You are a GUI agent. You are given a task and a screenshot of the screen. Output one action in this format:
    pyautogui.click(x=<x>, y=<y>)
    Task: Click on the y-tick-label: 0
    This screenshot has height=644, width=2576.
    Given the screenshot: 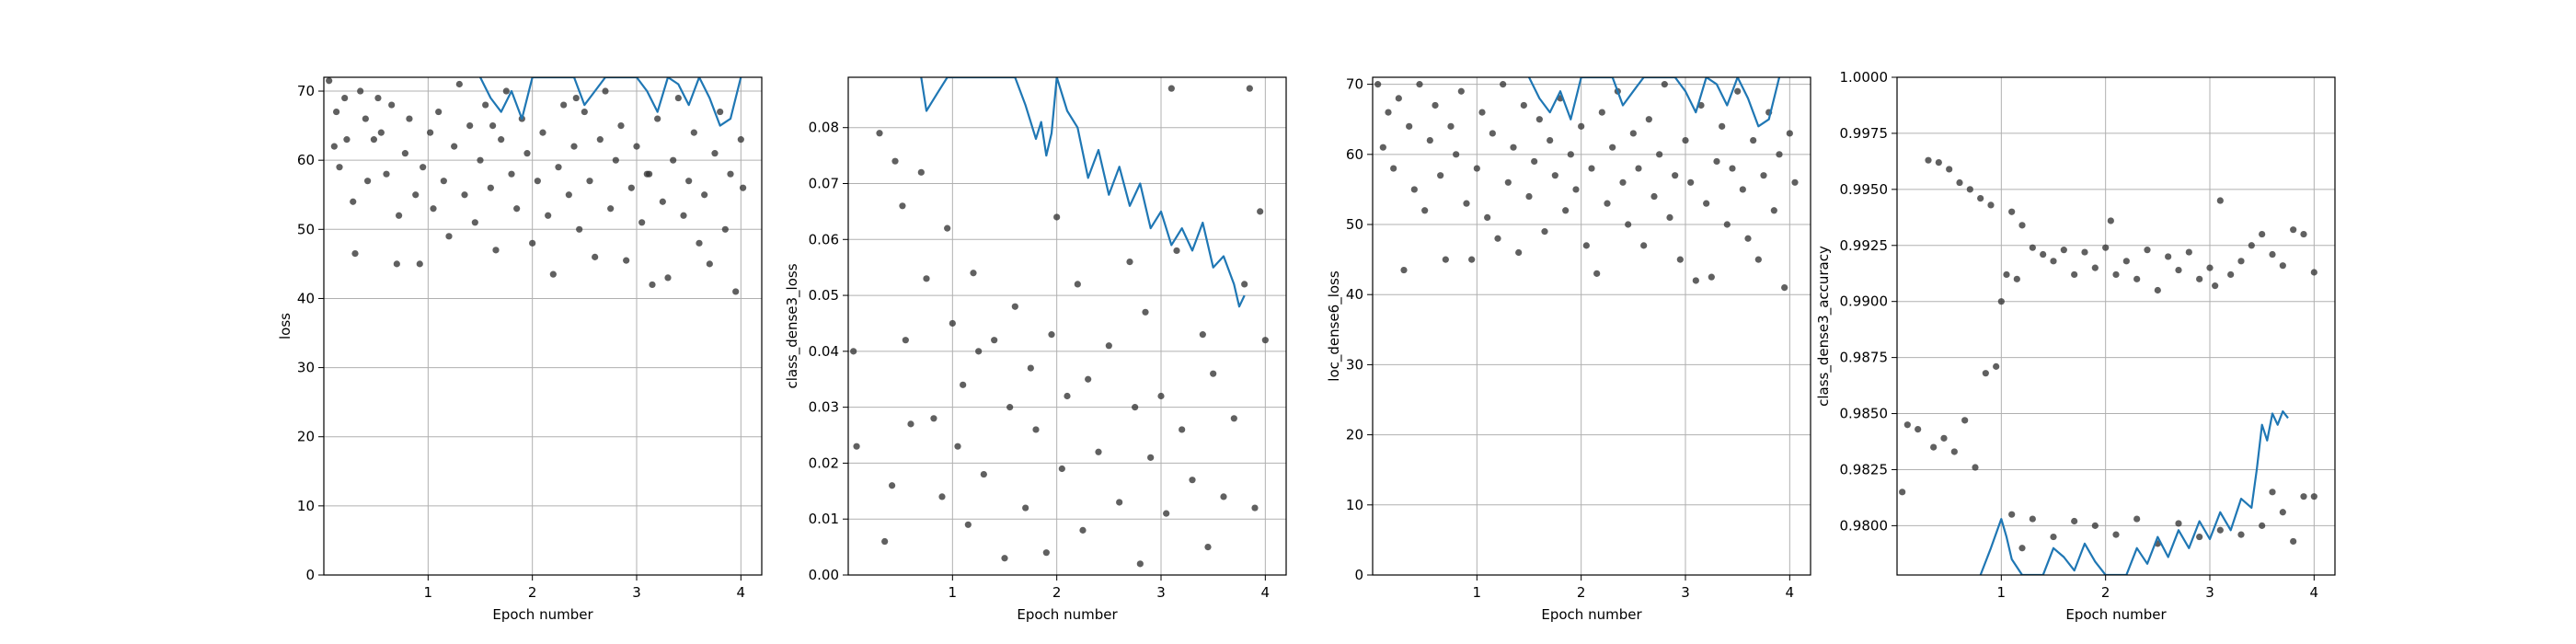 What is the action you would take?
    pyautogui.click(x=310, y=575)
    